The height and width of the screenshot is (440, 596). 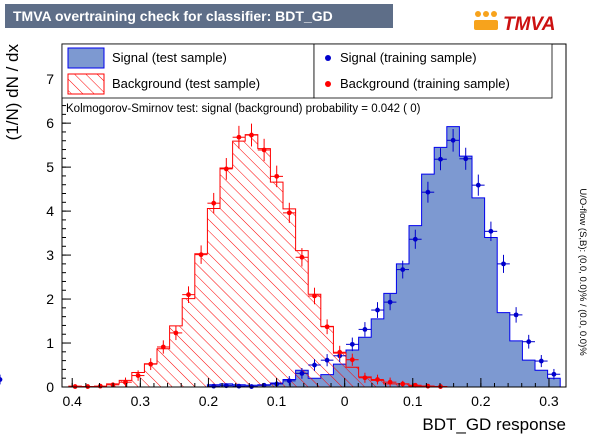 What do you see at coordinates (408, 57) in the screenshot?
I see `legend-label-signal-training: Signal (training sample)` at bounding box center [408, 57].